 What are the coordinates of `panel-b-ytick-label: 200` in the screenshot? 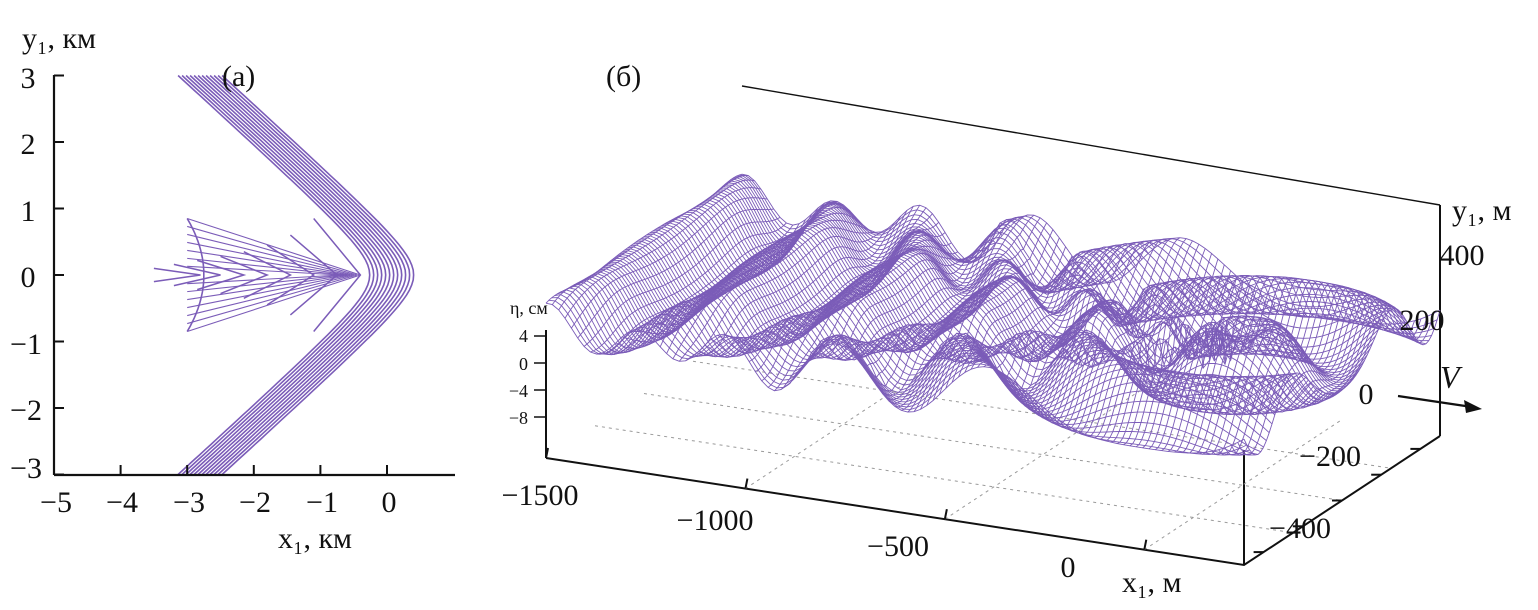 It's located at (1422, 320).